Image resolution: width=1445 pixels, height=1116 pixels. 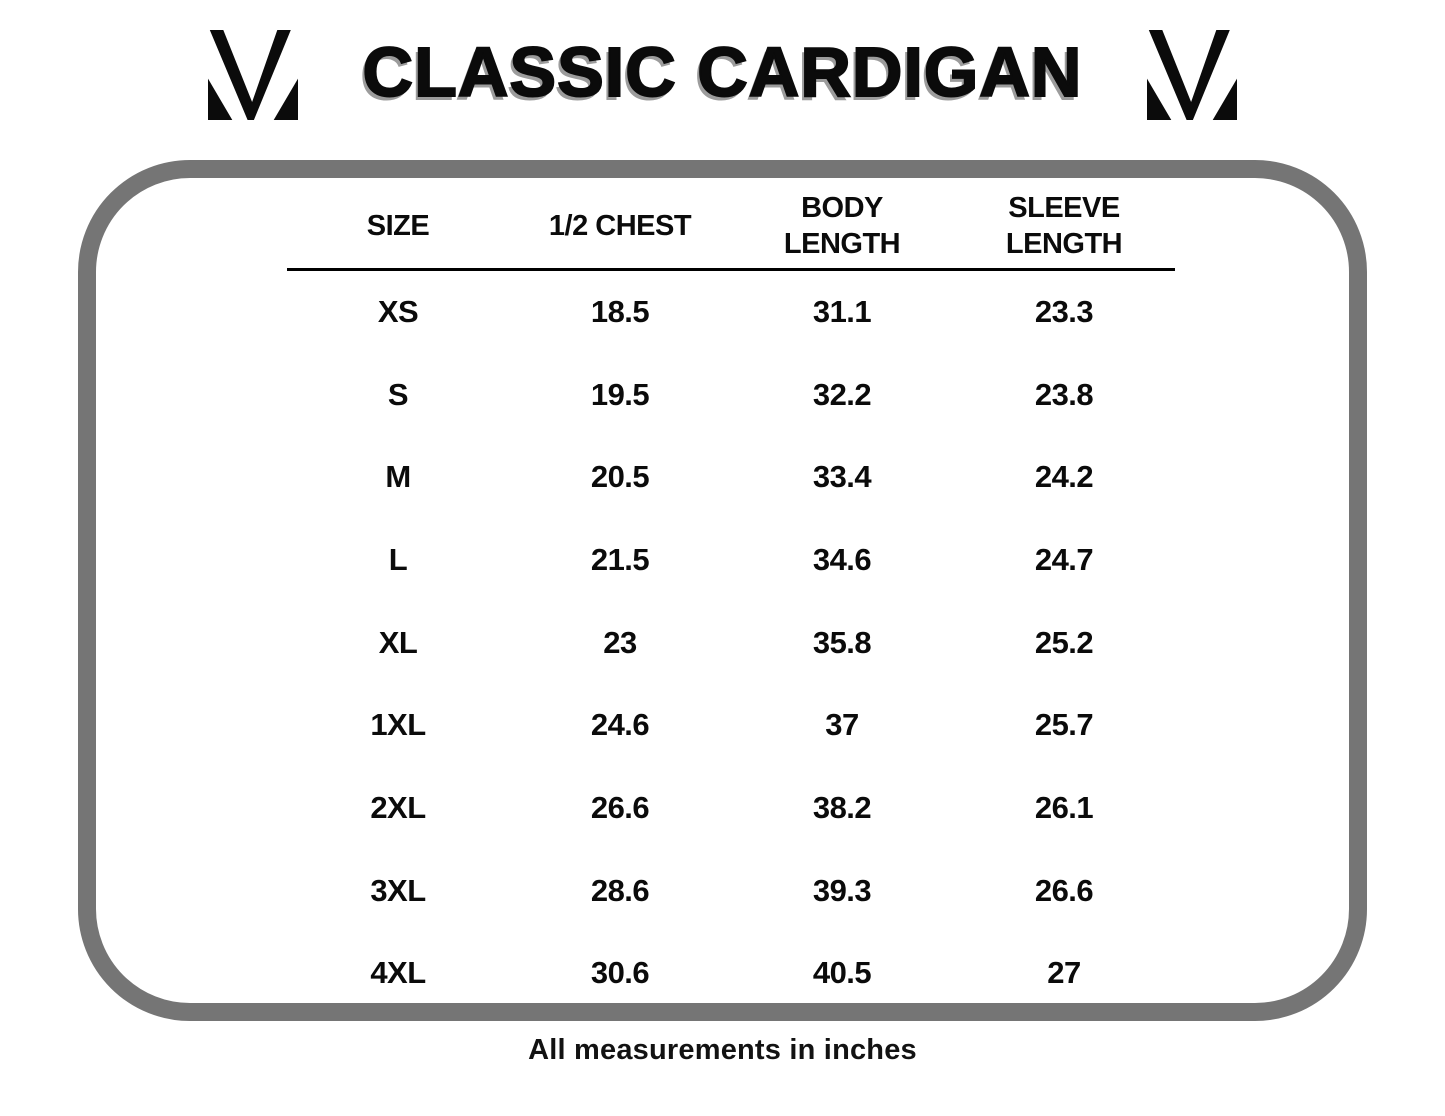 I want to click on table-row: XS 18.5 31.1 23.3, so click(x=731, y=312).